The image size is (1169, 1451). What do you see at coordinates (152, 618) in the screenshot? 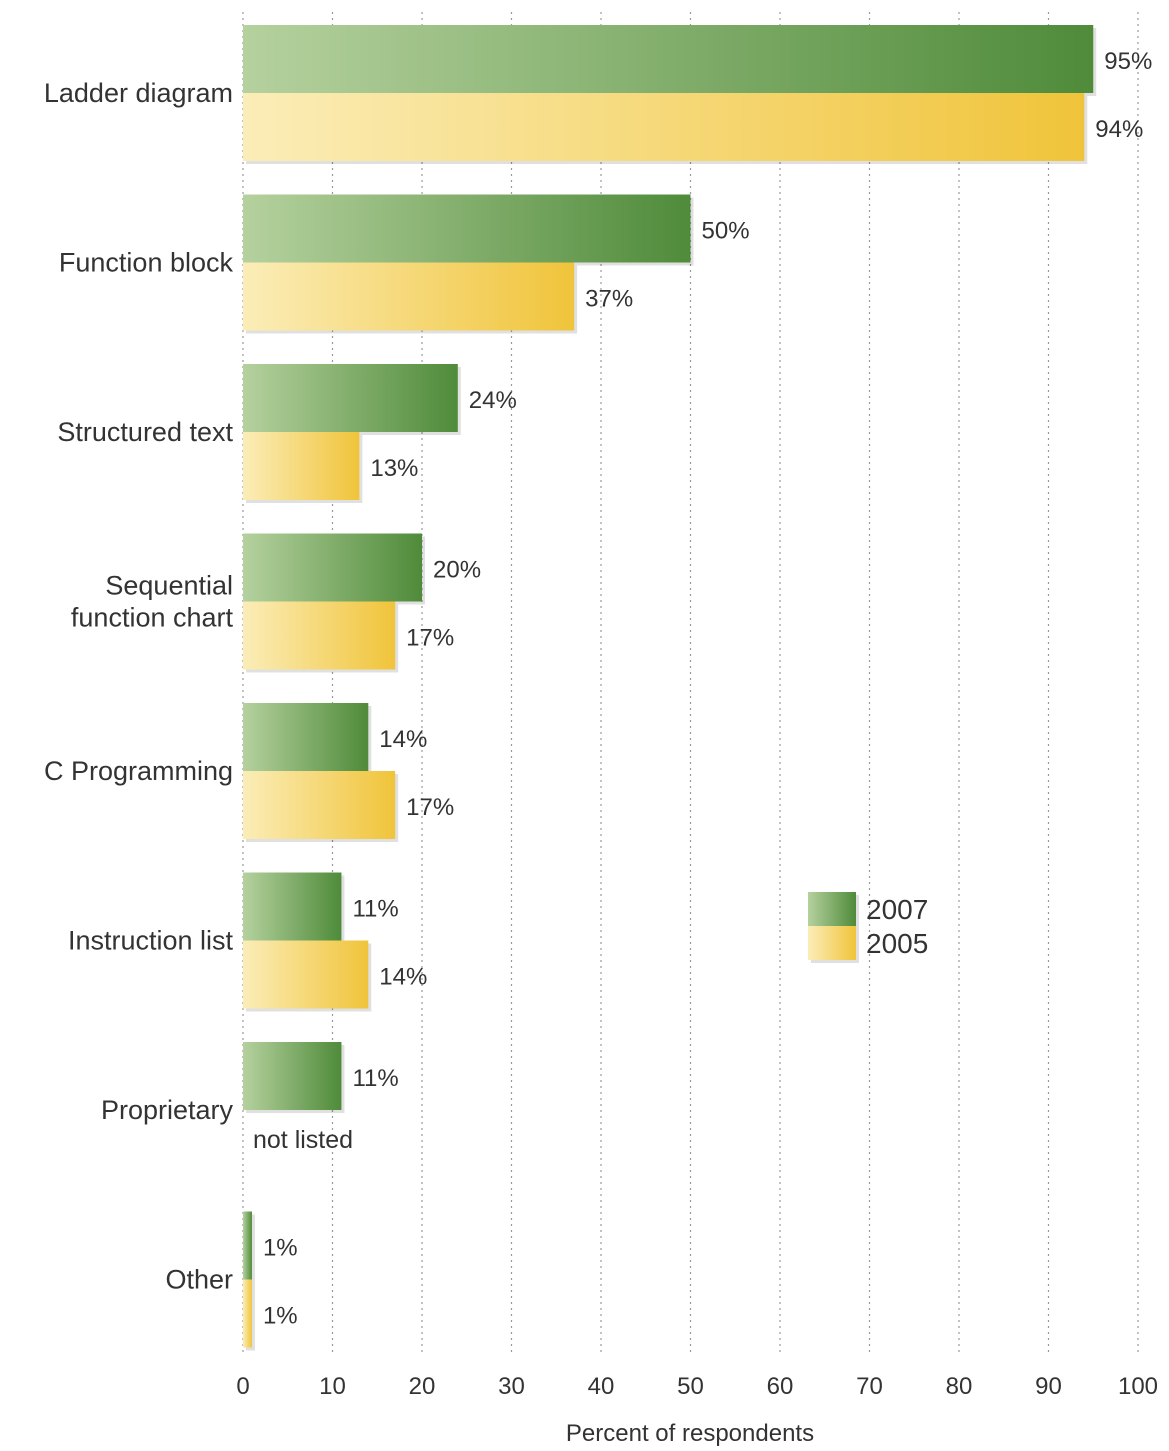
I see `category-label: function chart` at bounding box center [152, 618].